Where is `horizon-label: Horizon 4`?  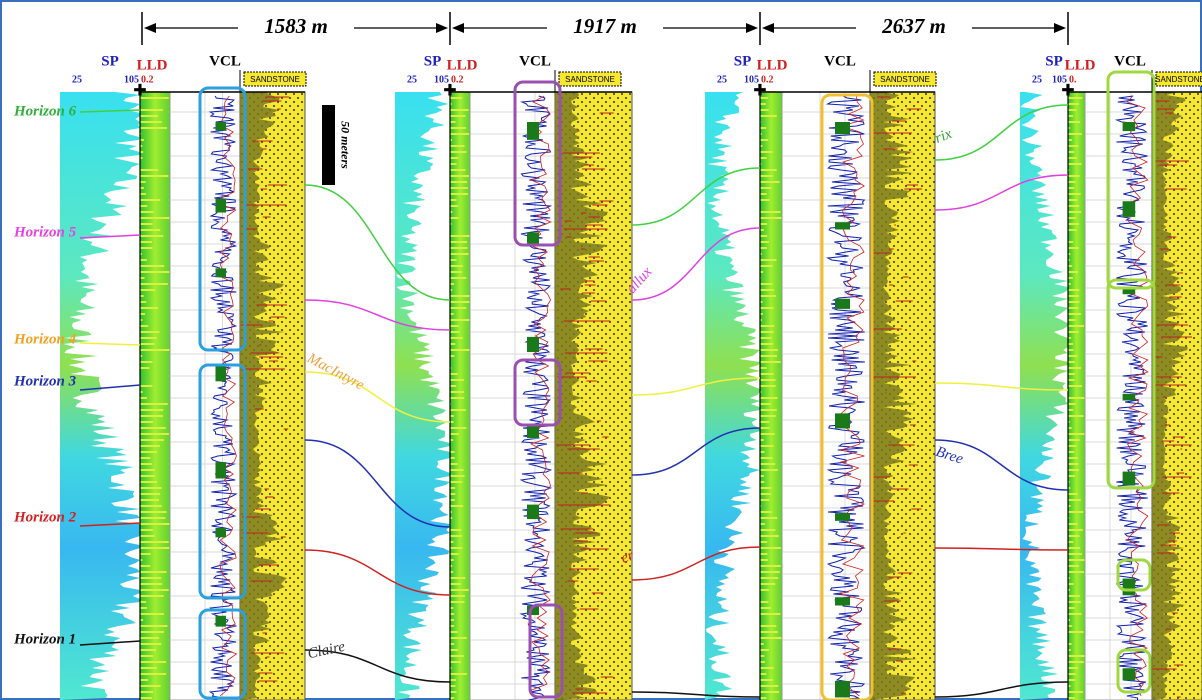
horizon-label: Horizon 4 is located at coordinates (45, 339).